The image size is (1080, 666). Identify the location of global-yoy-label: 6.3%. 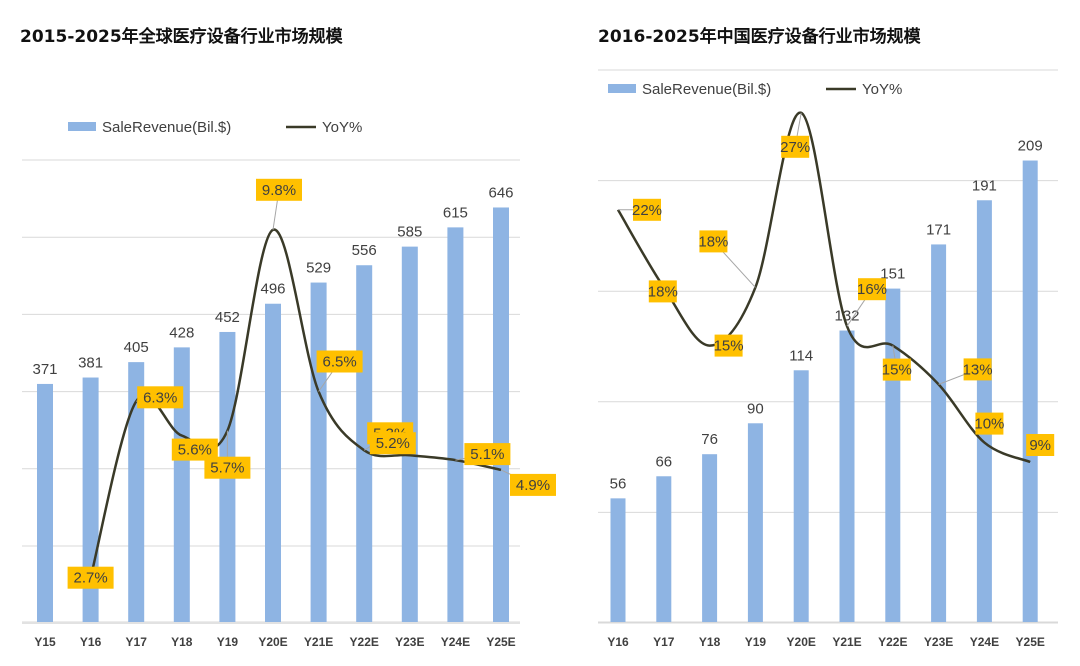
(160, 397).